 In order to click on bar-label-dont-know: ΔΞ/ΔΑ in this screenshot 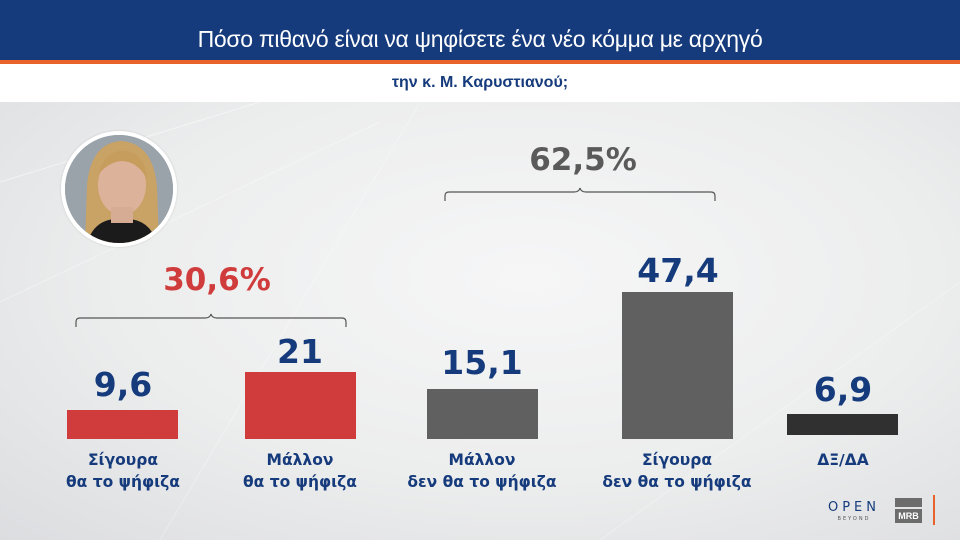, I will do `click(843, 460)`.